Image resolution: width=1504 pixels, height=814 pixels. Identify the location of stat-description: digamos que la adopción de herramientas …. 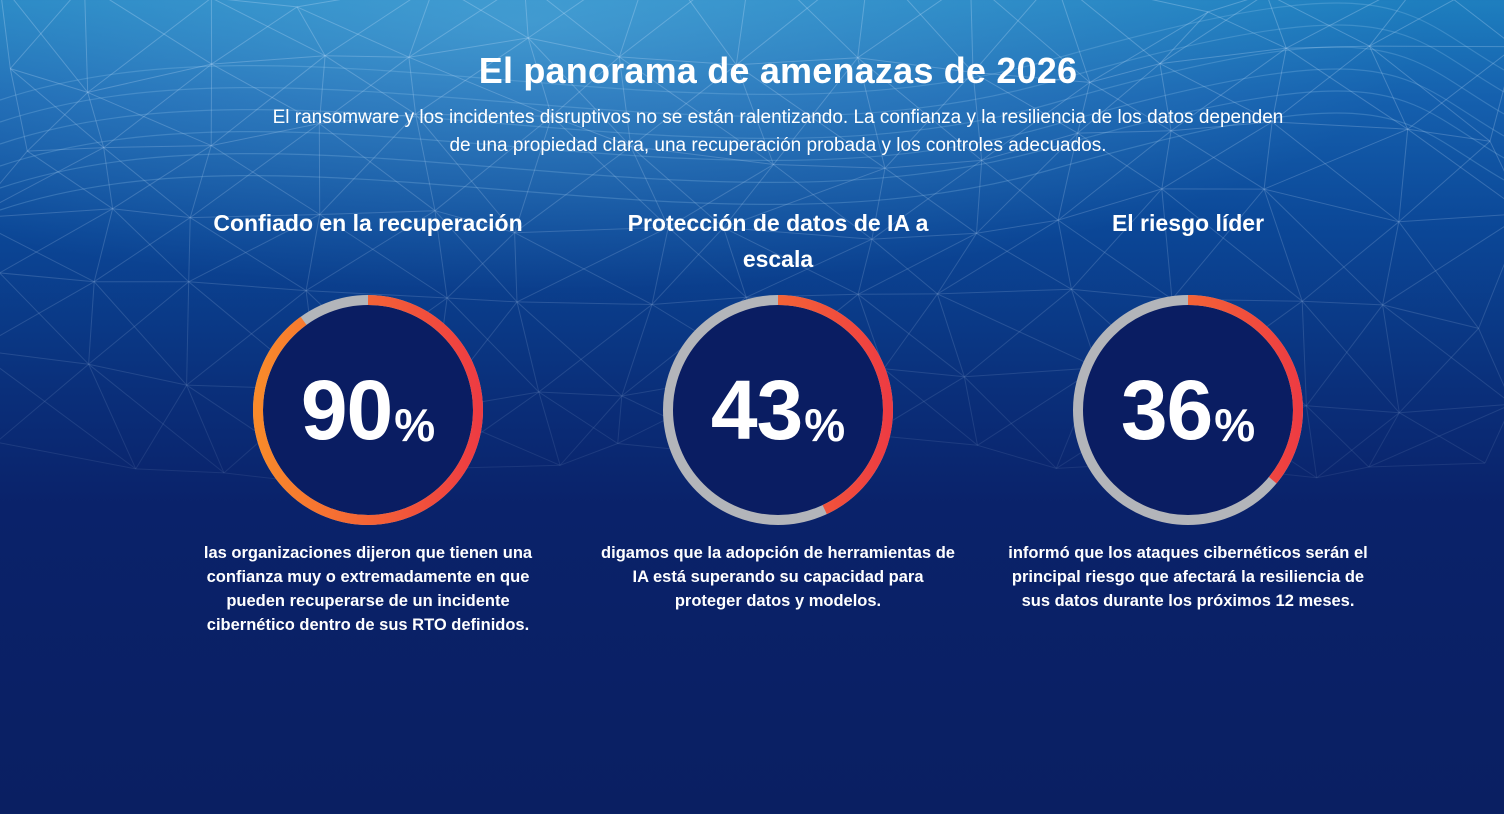
(778, 577).